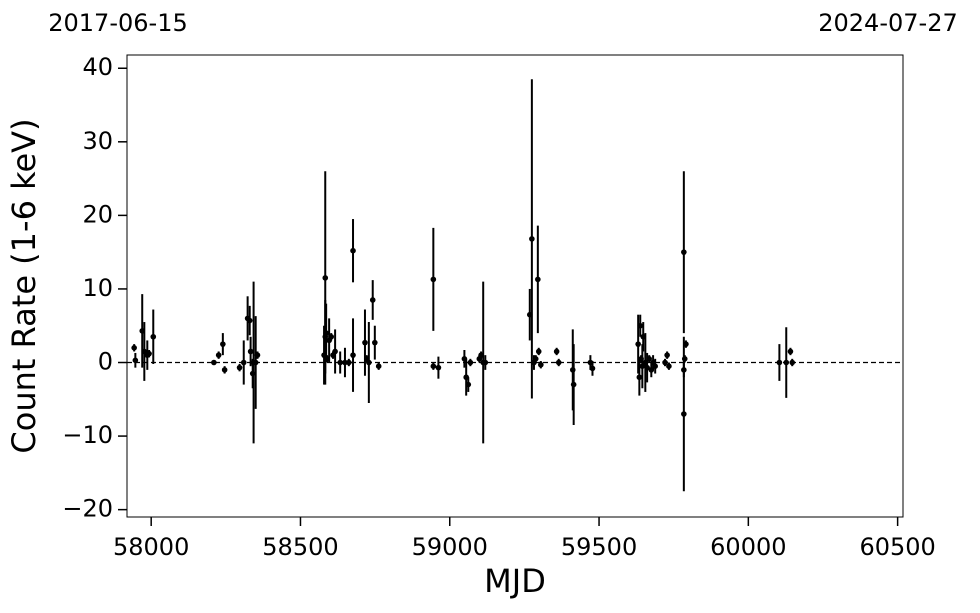  I want to click on x-tick-label: 58500, so click(300, 547).